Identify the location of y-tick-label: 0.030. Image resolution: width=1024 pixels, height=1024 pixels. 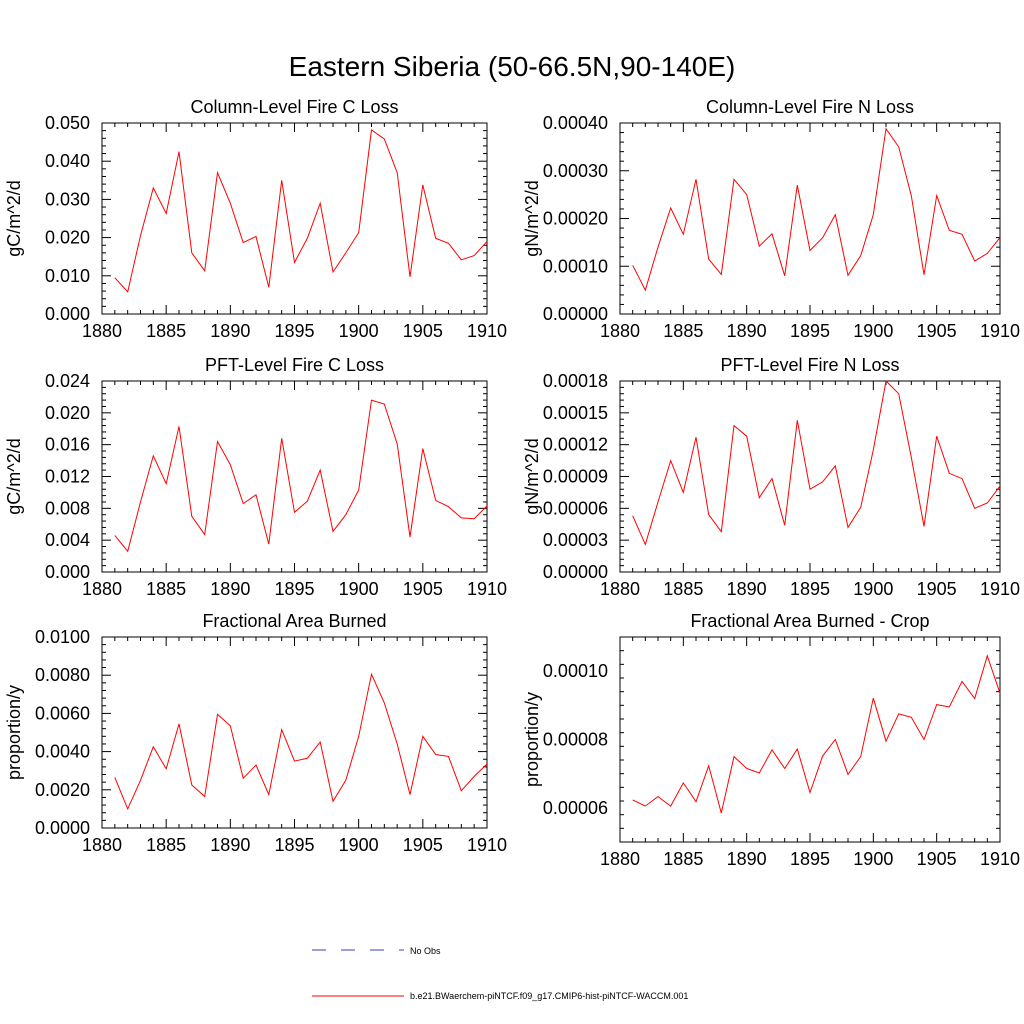
(67, 199).